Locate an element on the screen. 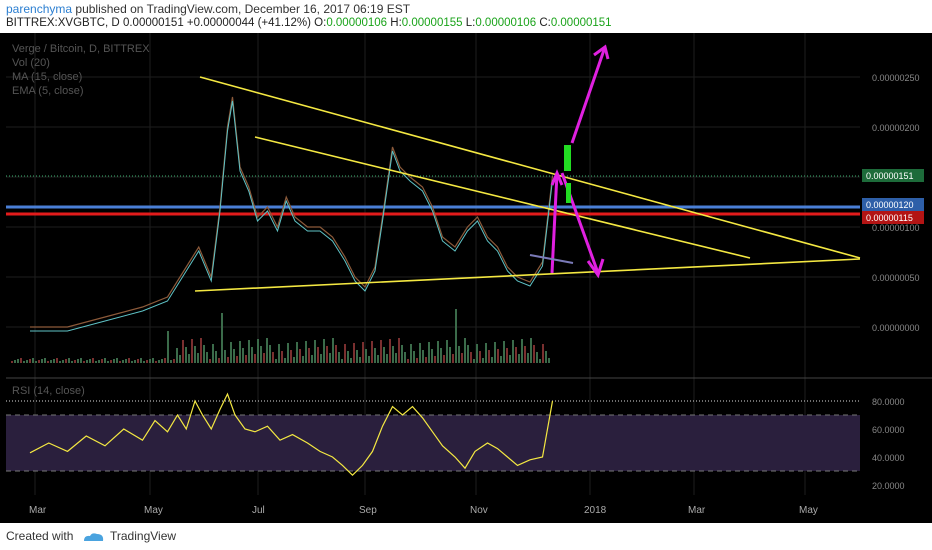 The image size is (932, 550). symbol-label: BITTREX:XVGBTC, D is located at coordinates (63, 23).